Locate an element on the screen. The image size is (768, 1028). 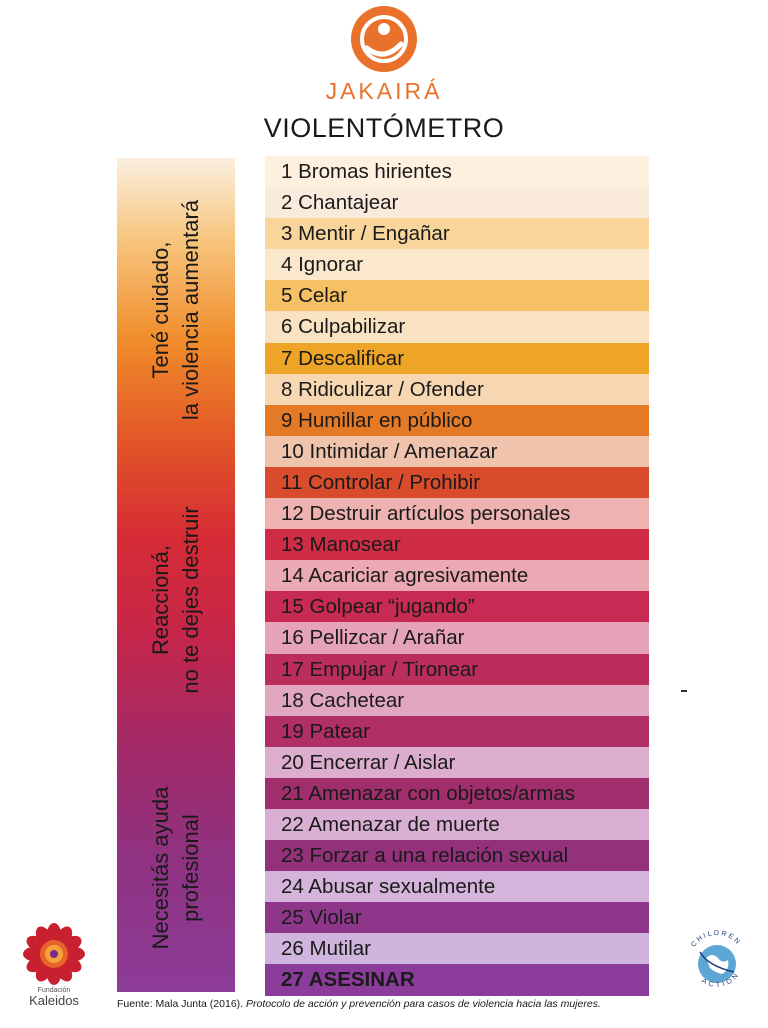
stray-mark is located at coordinates (684, 691).